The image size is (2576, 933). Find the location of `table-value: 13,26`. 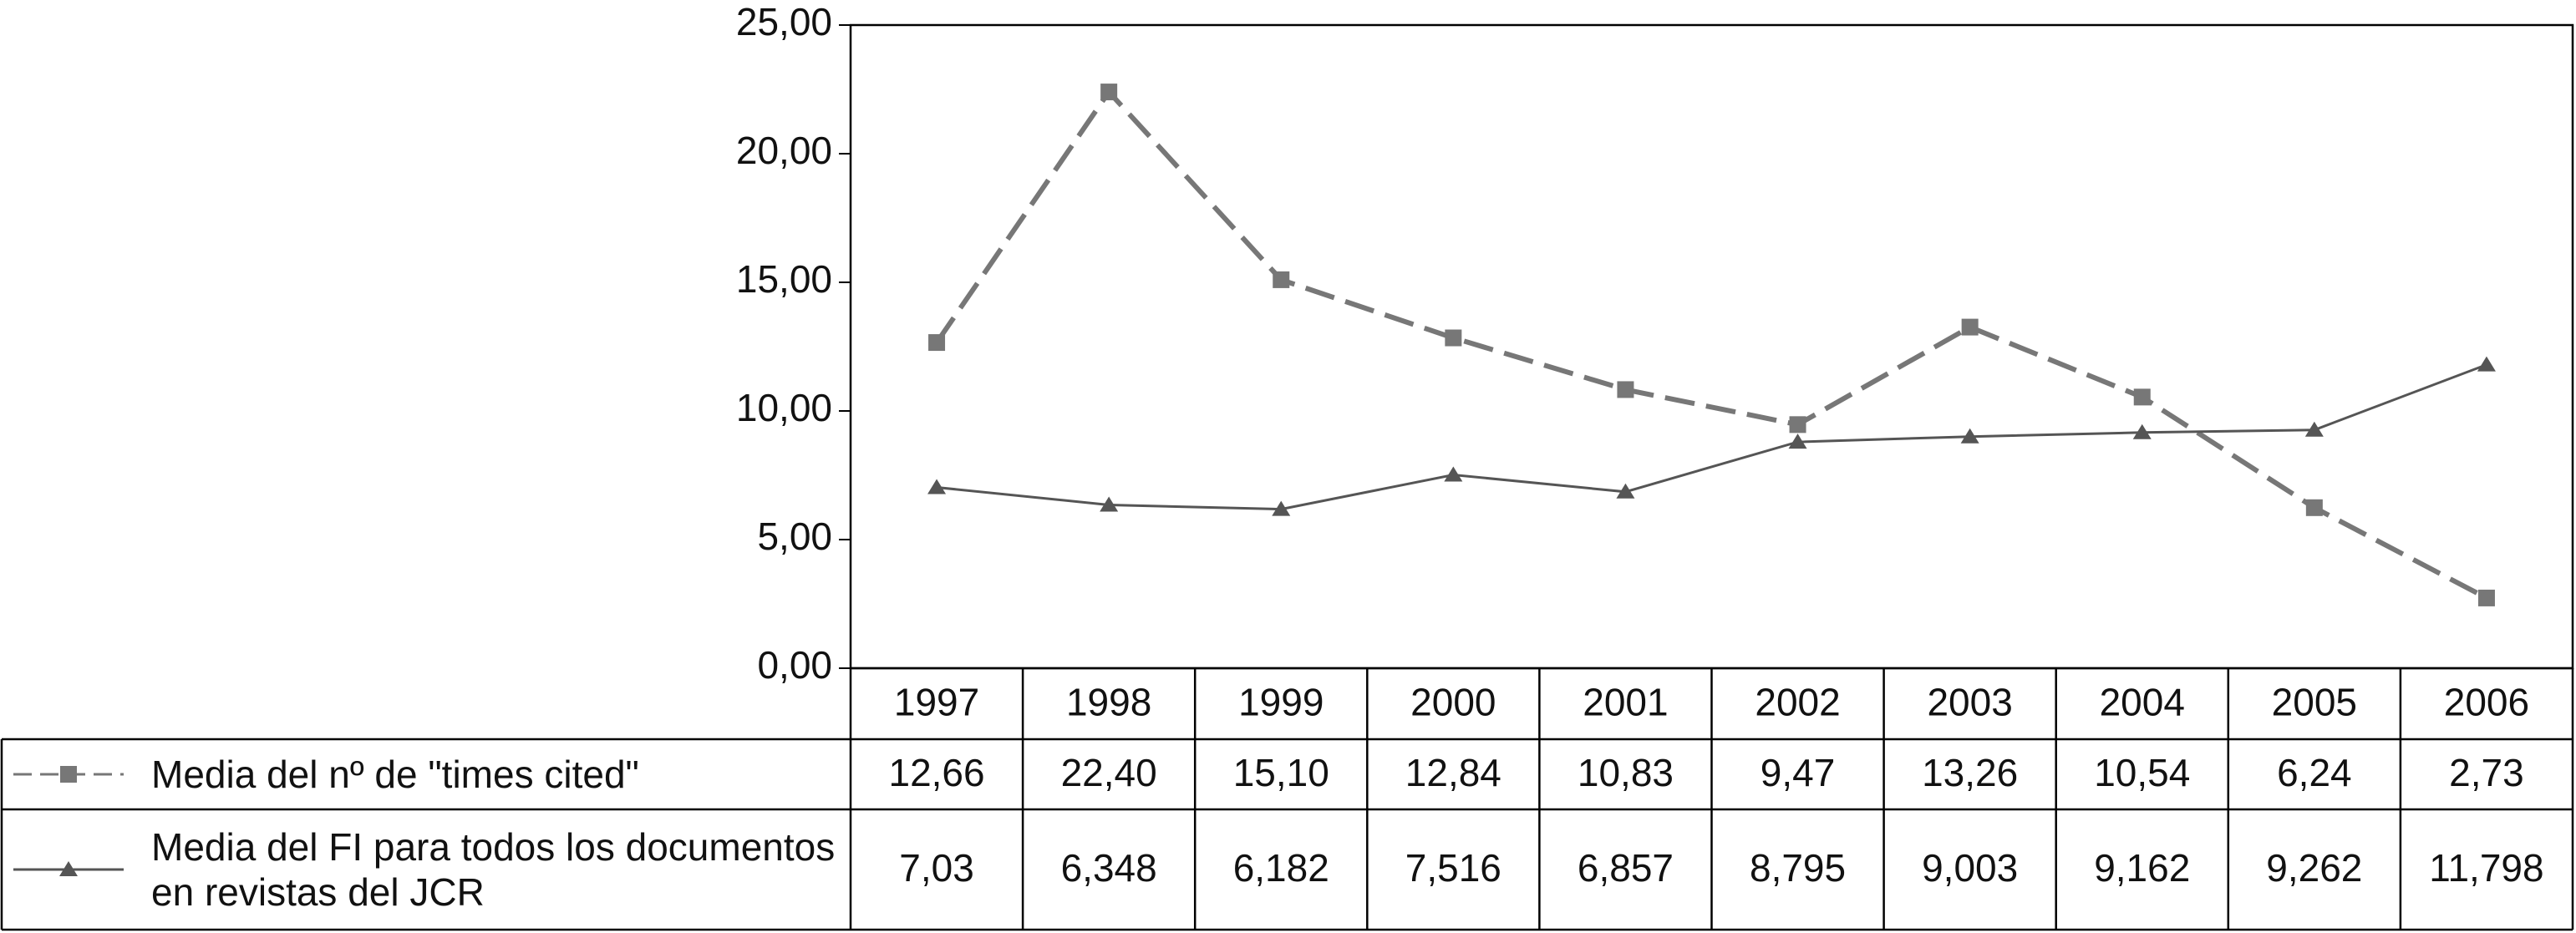

table-value: 13,26 is located at coordinates (1970, 772).